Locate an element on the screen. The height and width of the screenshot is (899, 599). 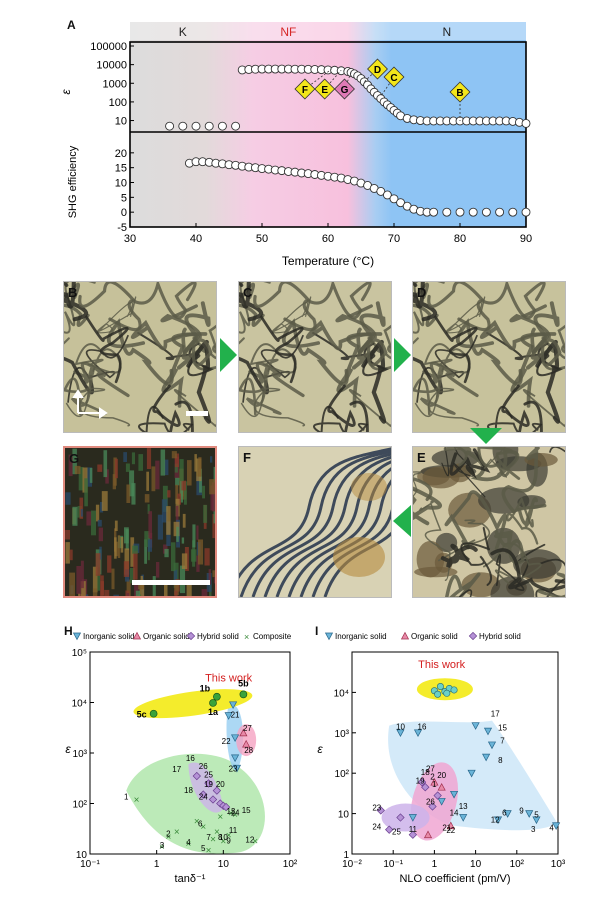
y-tick-label: 10³ is located at coordinates (342, 734).